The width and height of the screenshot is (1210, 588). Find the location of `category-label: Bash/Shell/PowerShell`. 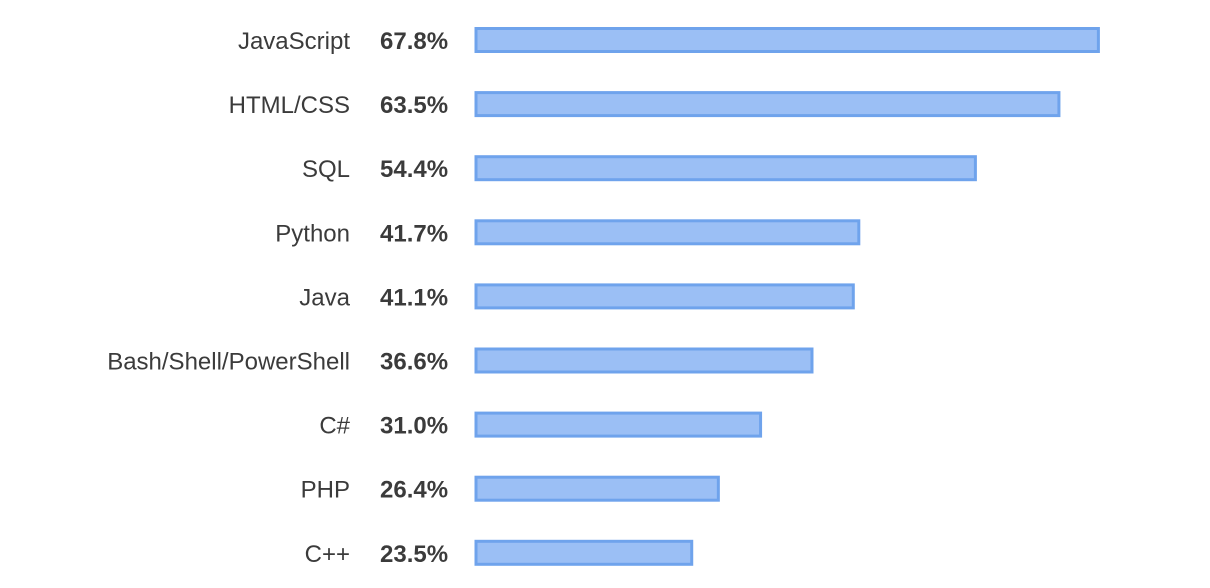

category-label: Bash/Shell/PowerShell is located at coordinates (228, 362).